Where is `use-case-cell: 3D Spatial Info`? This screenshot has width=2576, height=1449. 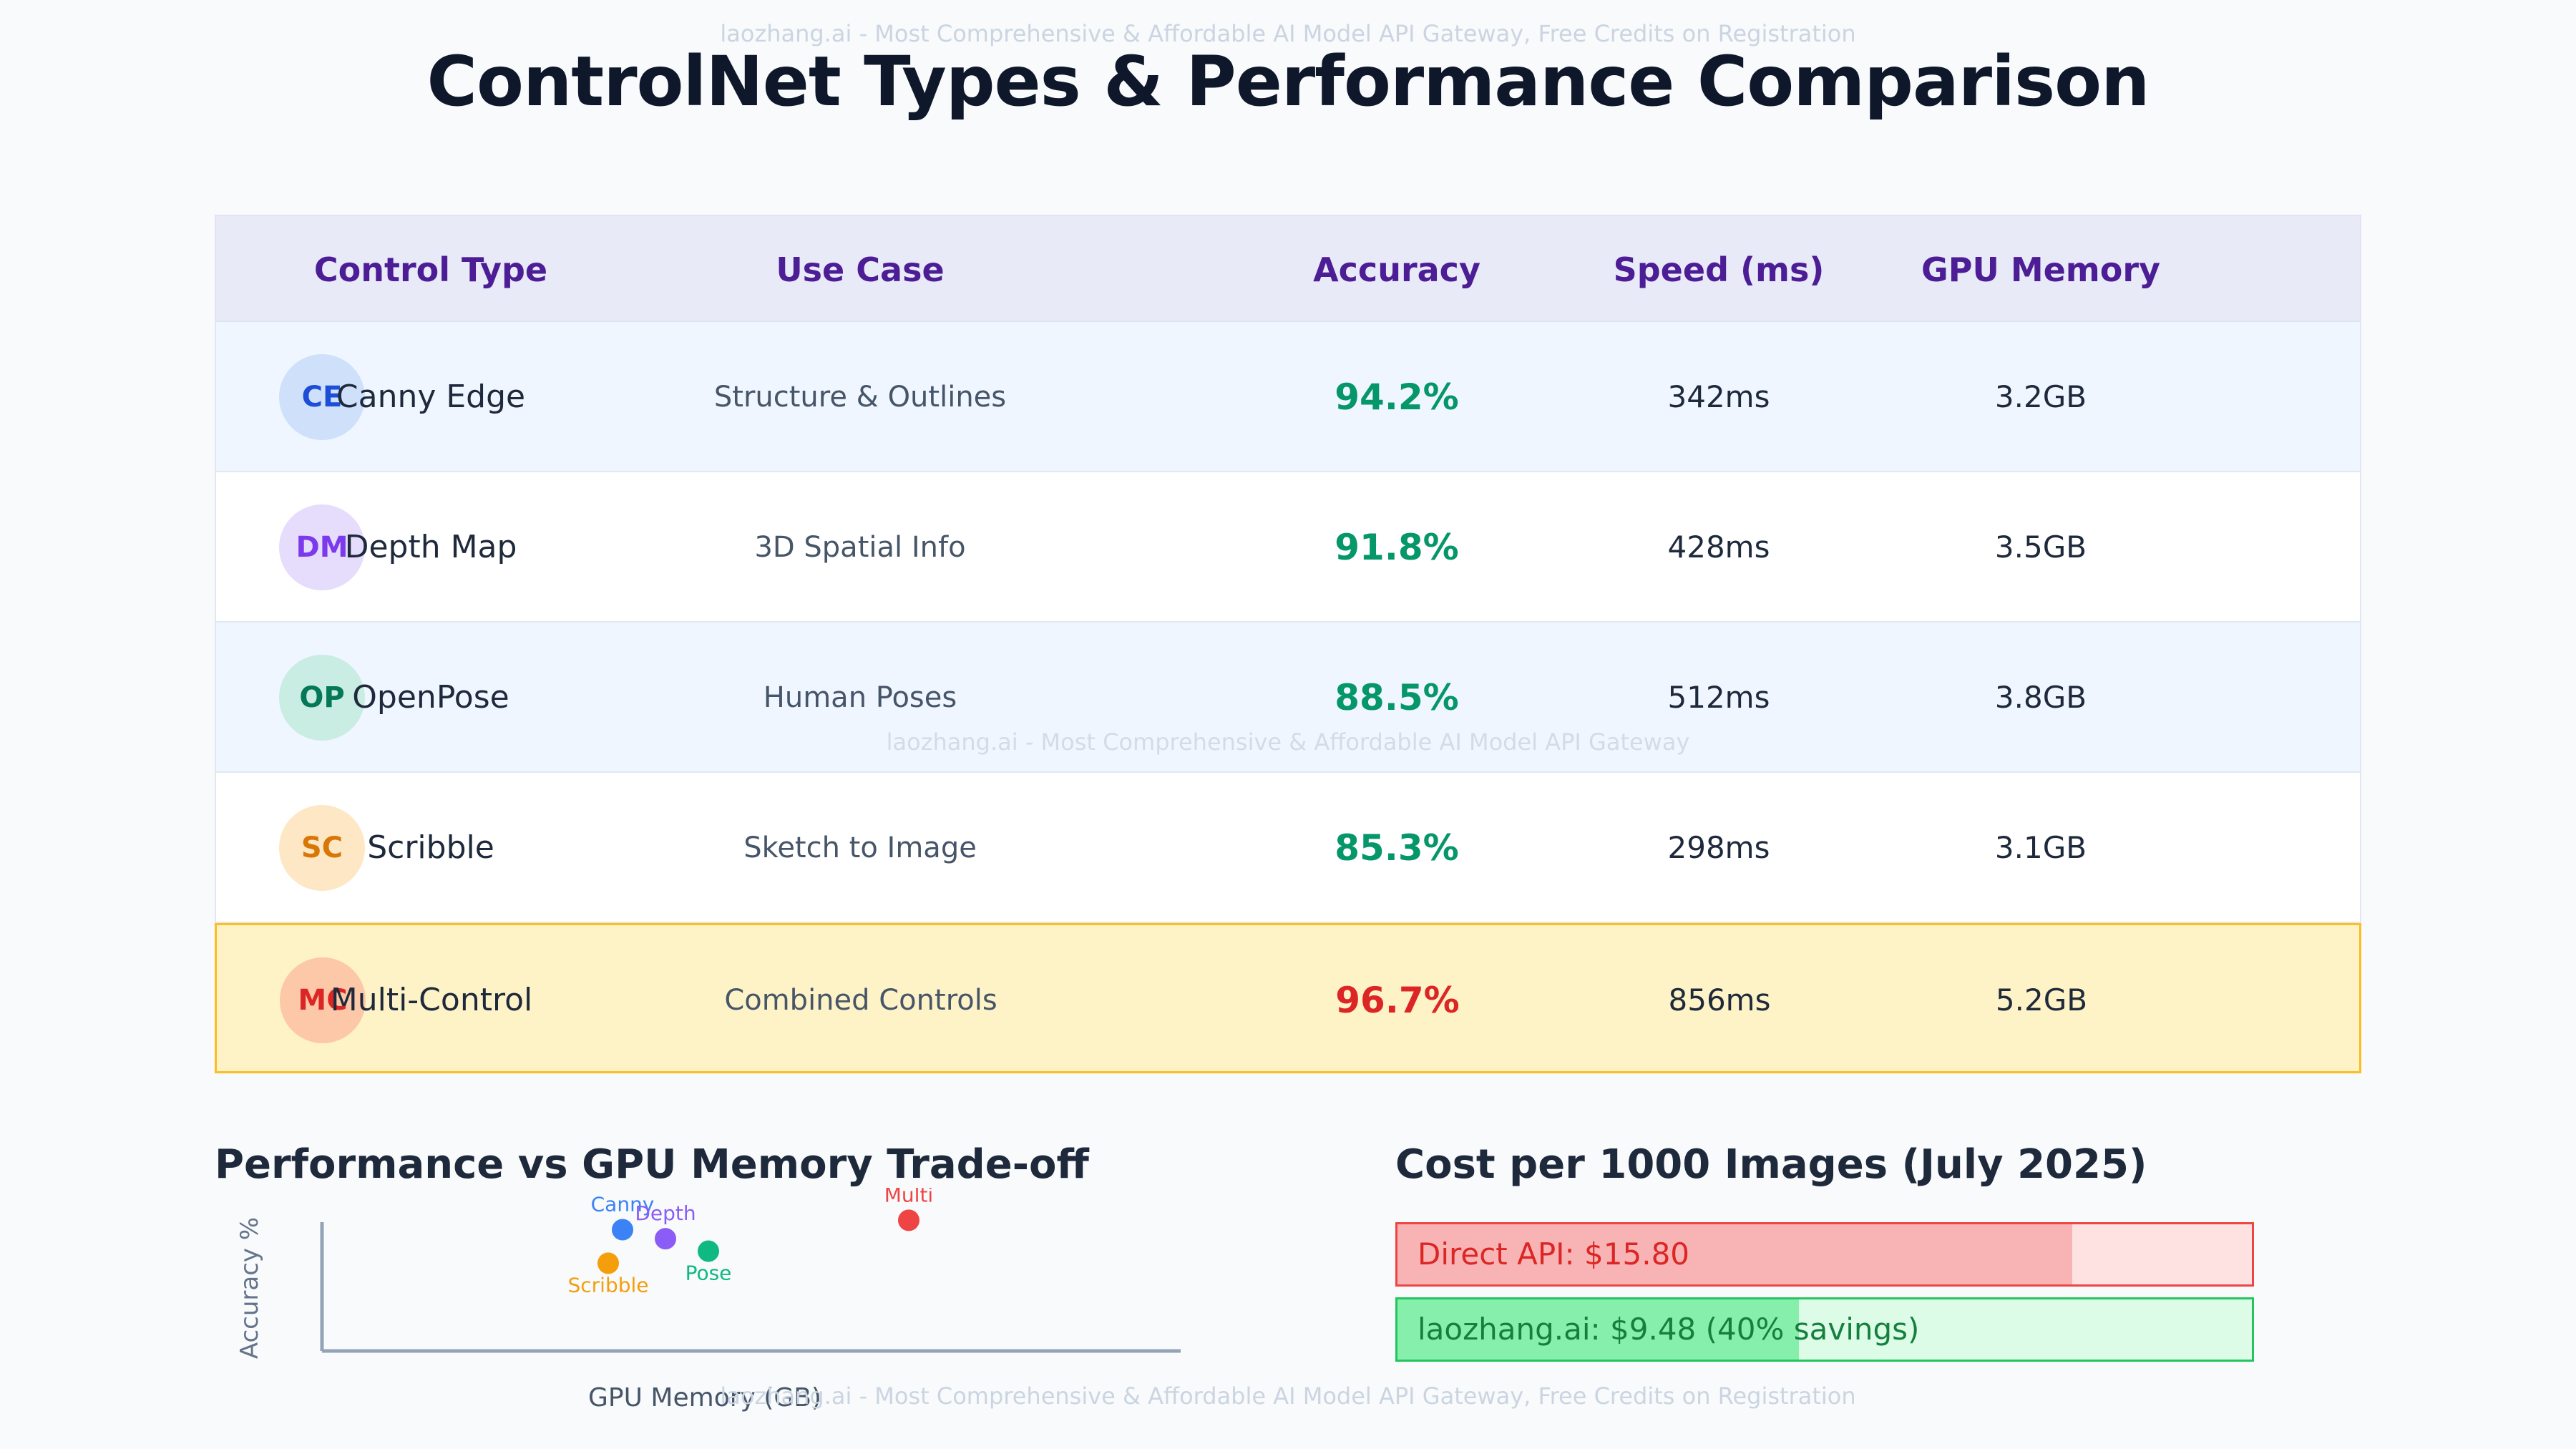 use-case-cell: 3D Spatial Info is located at coordinates (860, 547).